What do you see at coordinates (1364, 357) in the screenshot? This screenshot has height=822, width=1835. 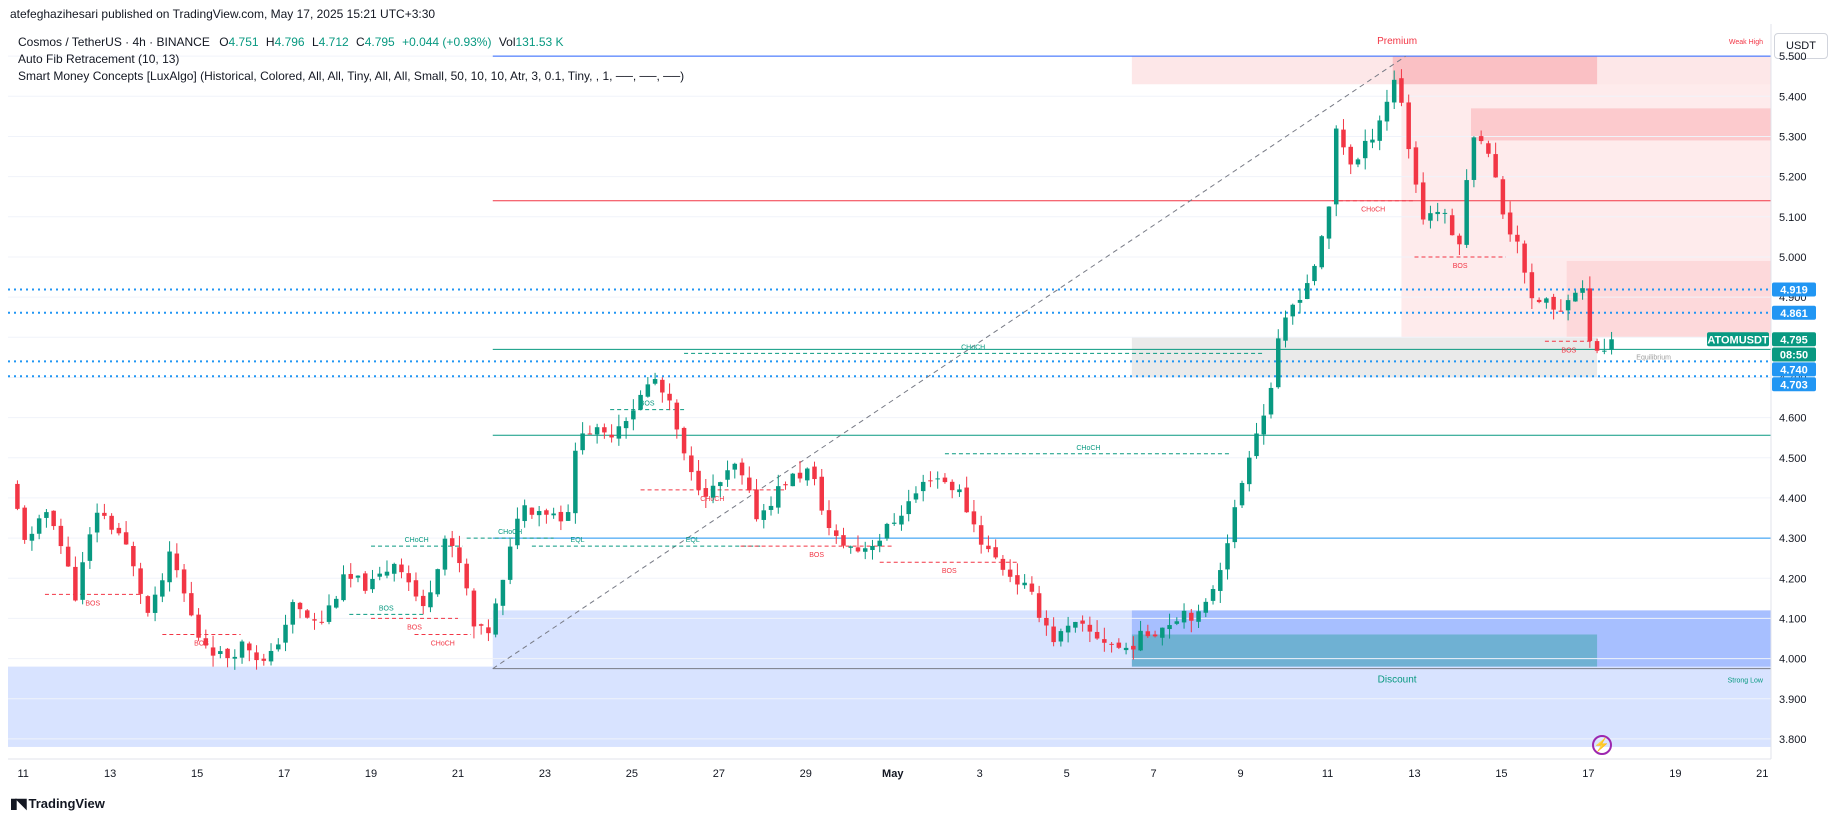 I see `equilibrium-zone` at bounding box center [1364, 357].